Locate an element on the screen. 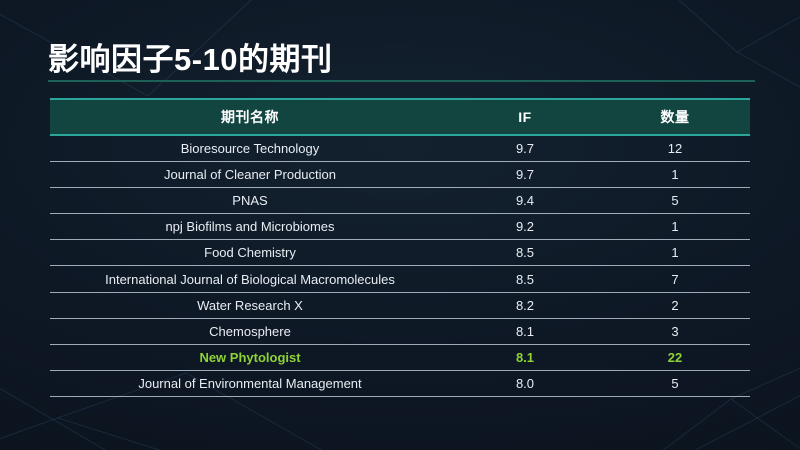  col-header-journal-name: 期刊名称 is located at coordinates (250, 117).